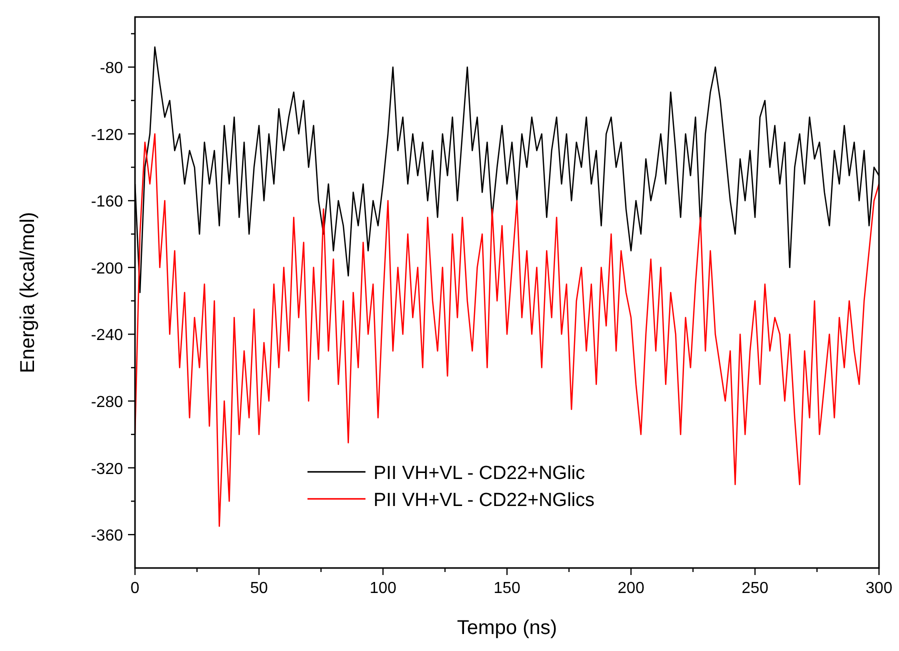  What do you see at coordinates (107, 469) in the screenshot?
I see `y-tick-label: -320` at bounding box center [107, 469].